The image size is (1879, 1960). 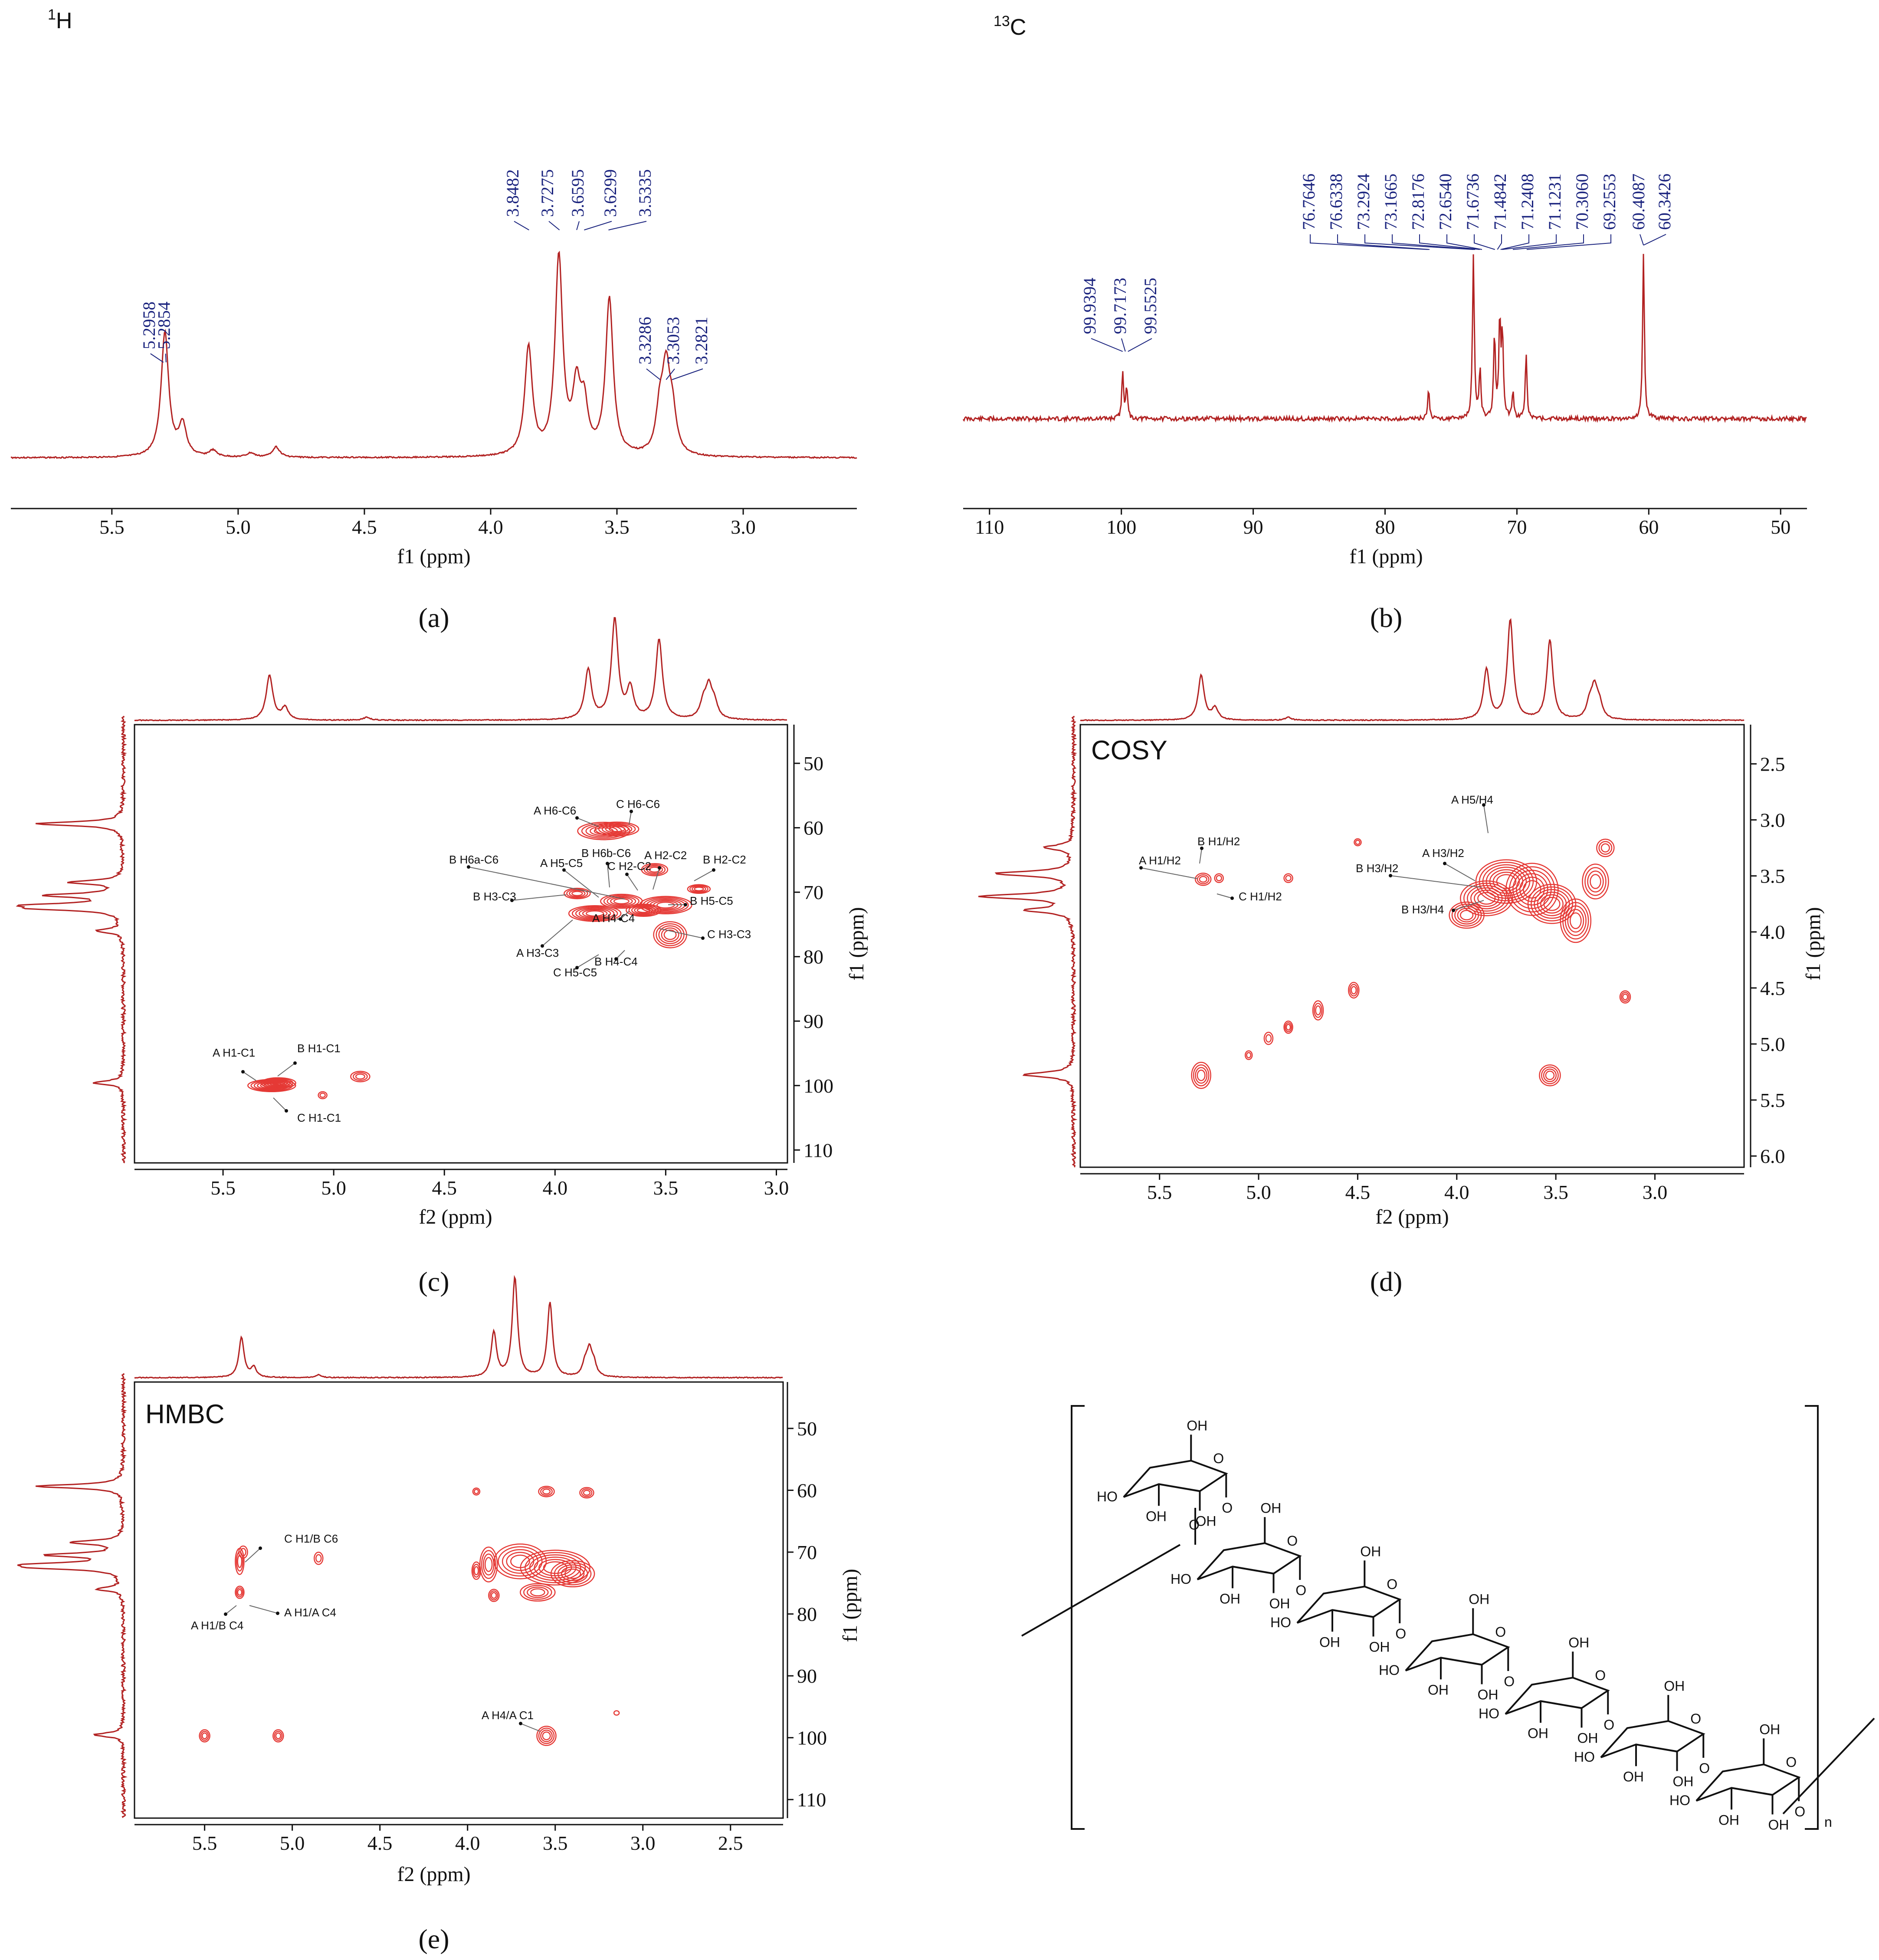 What do you see at coordinates (1129, 750) in the screenshot?
I see `panel-d-title: COSY` at bounding box center [1129, 750].